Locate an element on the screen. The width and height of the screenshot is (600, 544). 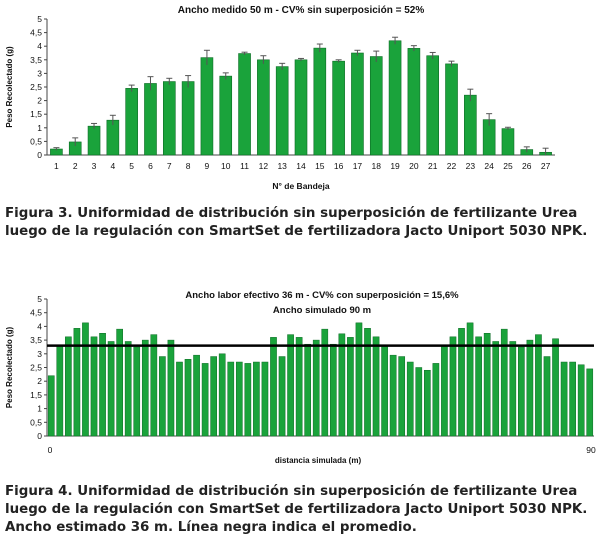
x-tick-label: 27 is located at coordinates (546, 166).